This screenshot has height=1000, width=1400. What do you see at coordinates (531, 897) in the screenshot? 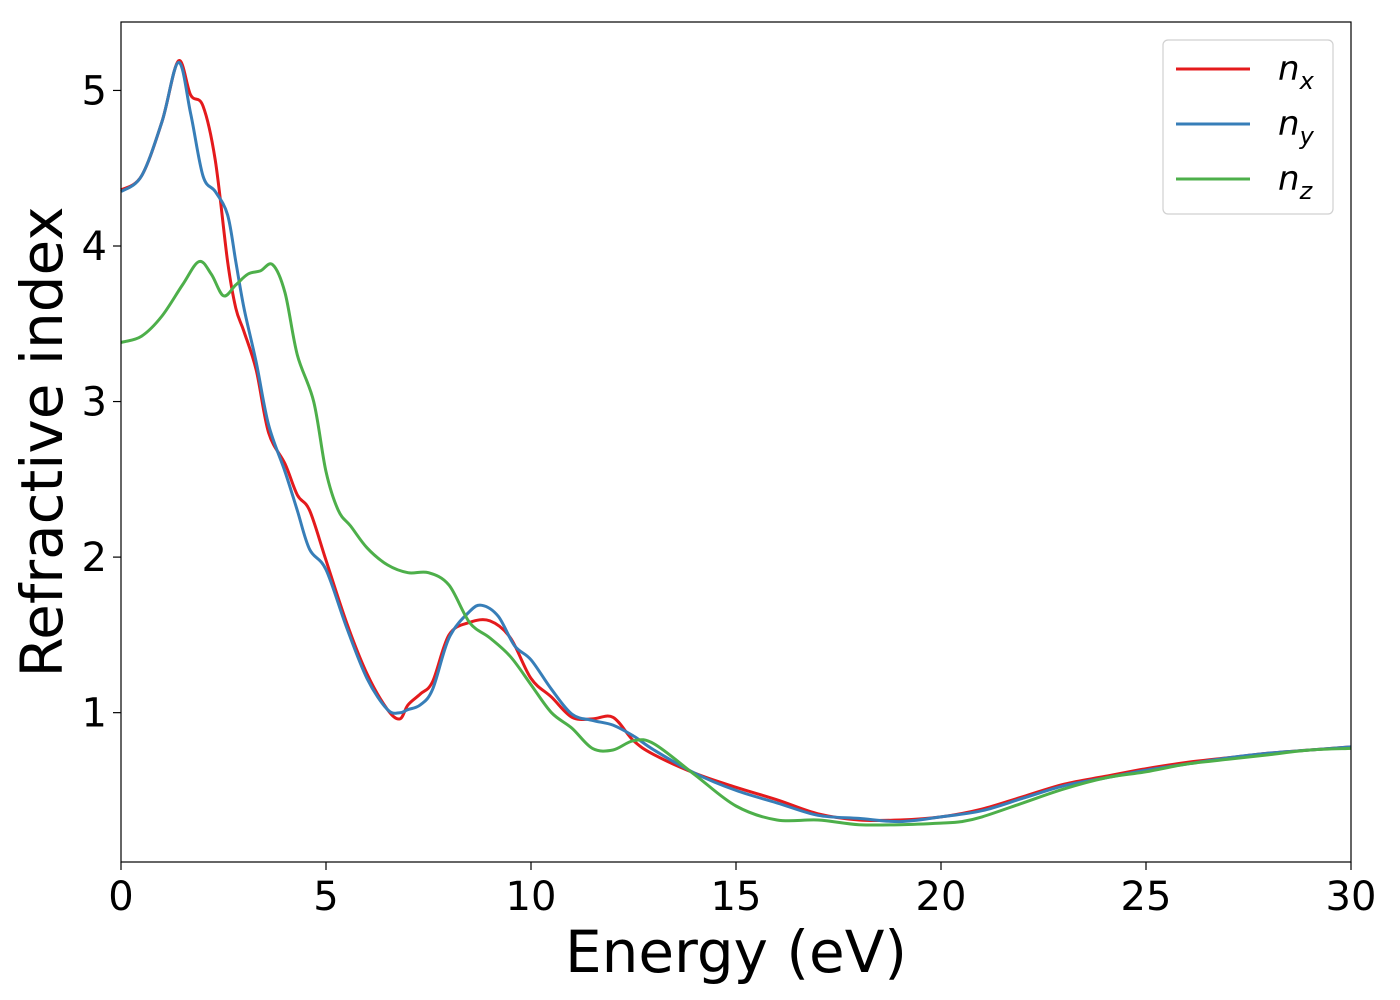
I see `x-tick-label: 10` at bounding box center [531, 897].